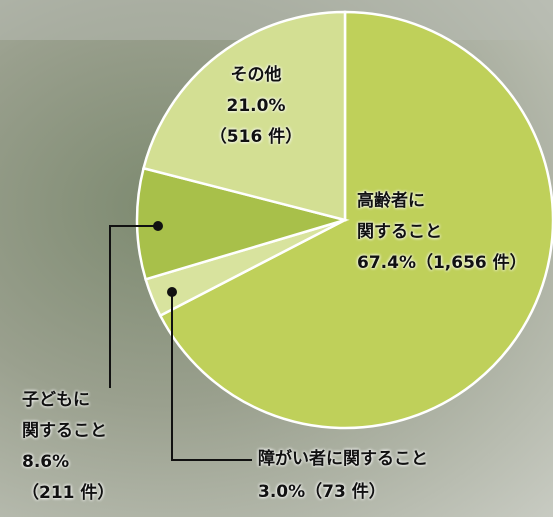 Image resolution: width=553 pixels, height=517 pixels. What do you see at coordinates (343, 459) in the screenshot?
I see `category-label: 障がい者に関すること` at bounding box center [343, 459].